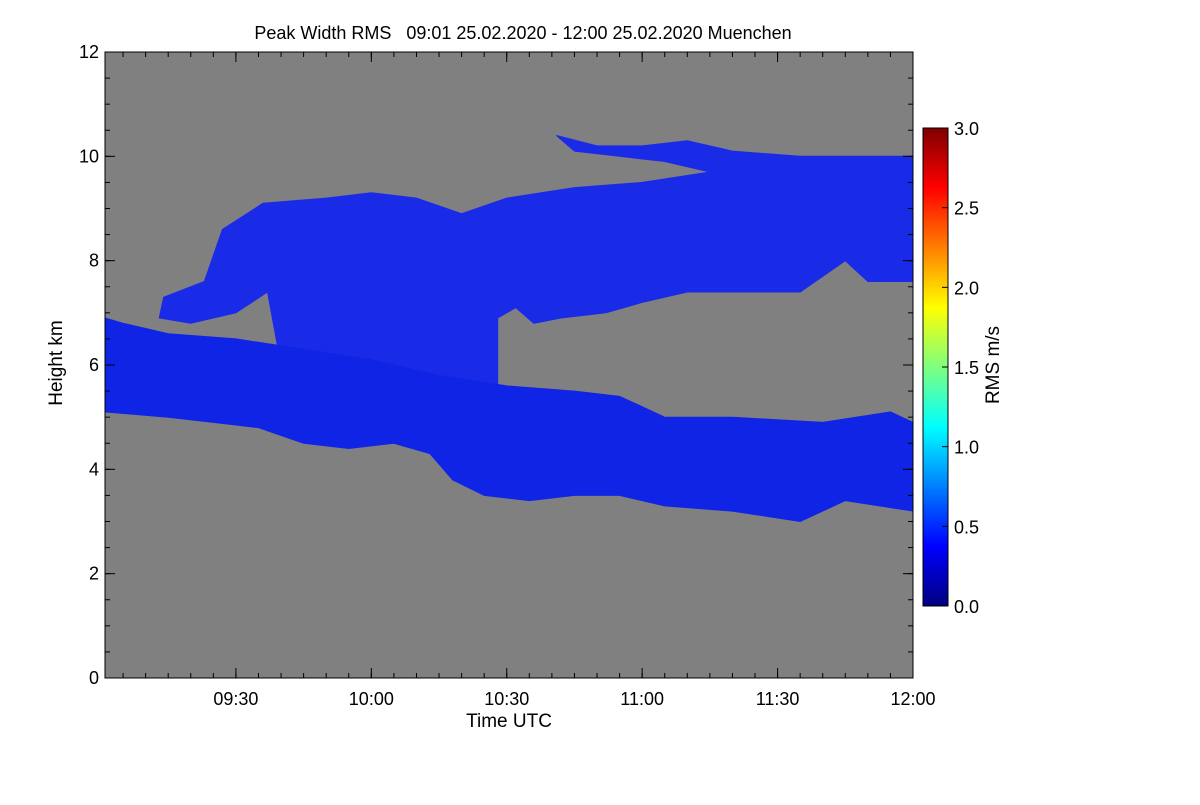 The width and height of the screenshot is (1200, 805). What do you see at coordinates (56, 363) in the screenshot?
I see `y-axis-title: Height km` at bounding box center [56, 363].